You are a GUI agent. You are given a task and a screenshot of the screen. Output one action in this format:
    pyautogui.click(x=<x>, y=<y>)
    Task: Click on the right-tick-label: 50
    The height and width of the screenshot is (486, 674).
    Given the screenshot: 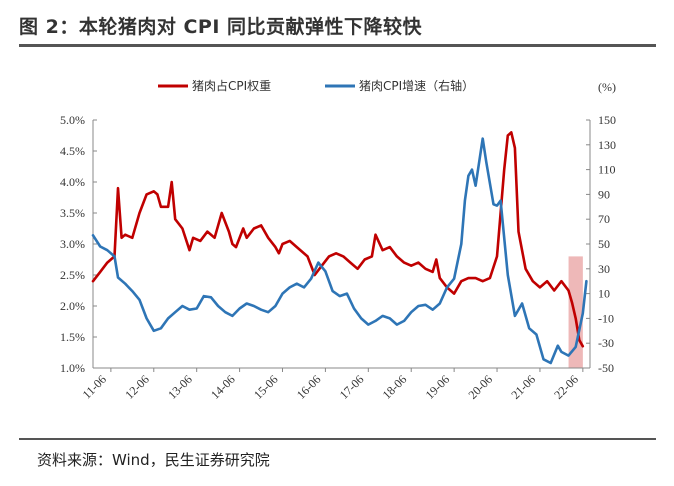 What is the action you would take?
    pyautogui.click(x=604, y=244)
    